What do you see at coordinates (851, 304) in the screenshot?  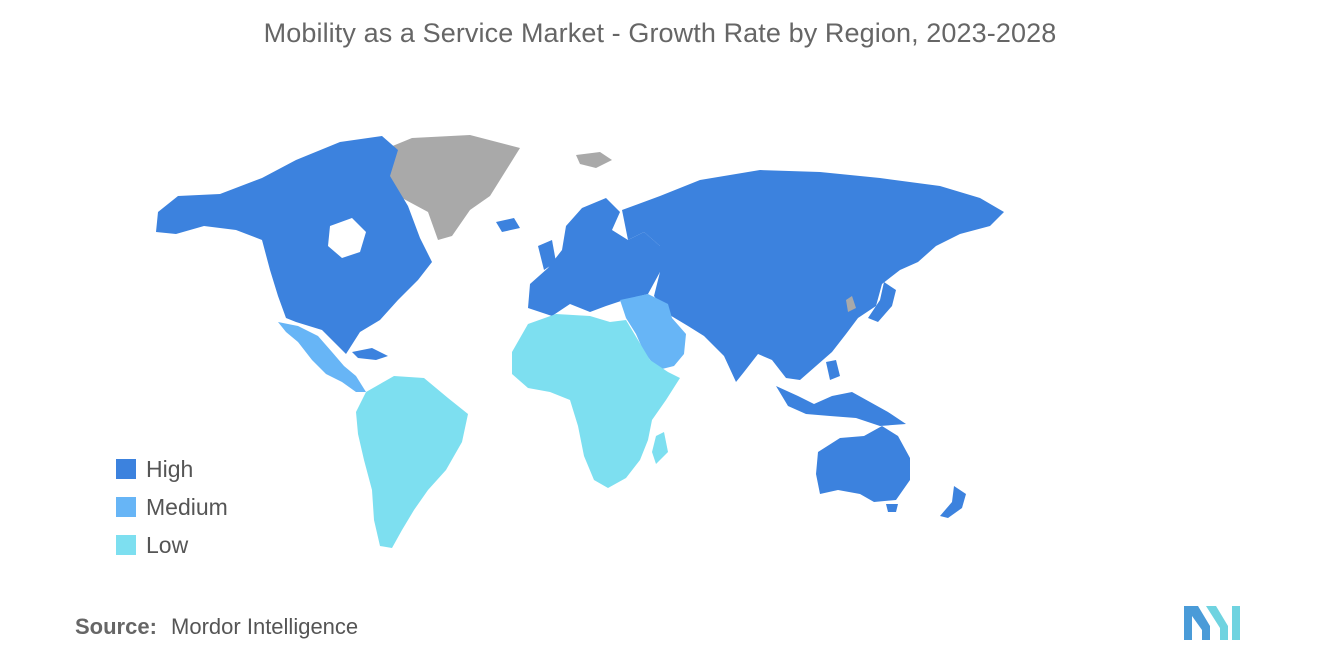 I see `region-korea` at bounding box center [851, 304].